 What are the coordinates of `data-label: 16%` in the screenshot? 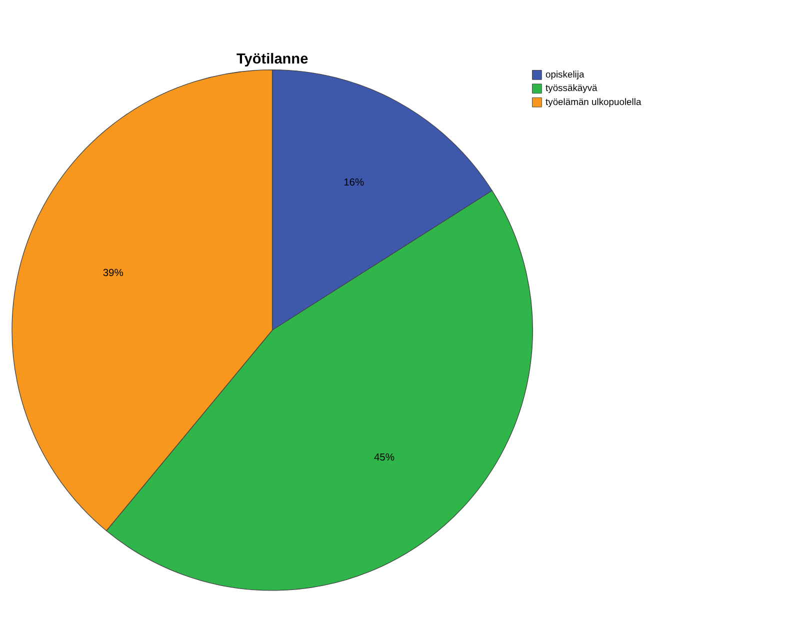 It's located at (354, 182).